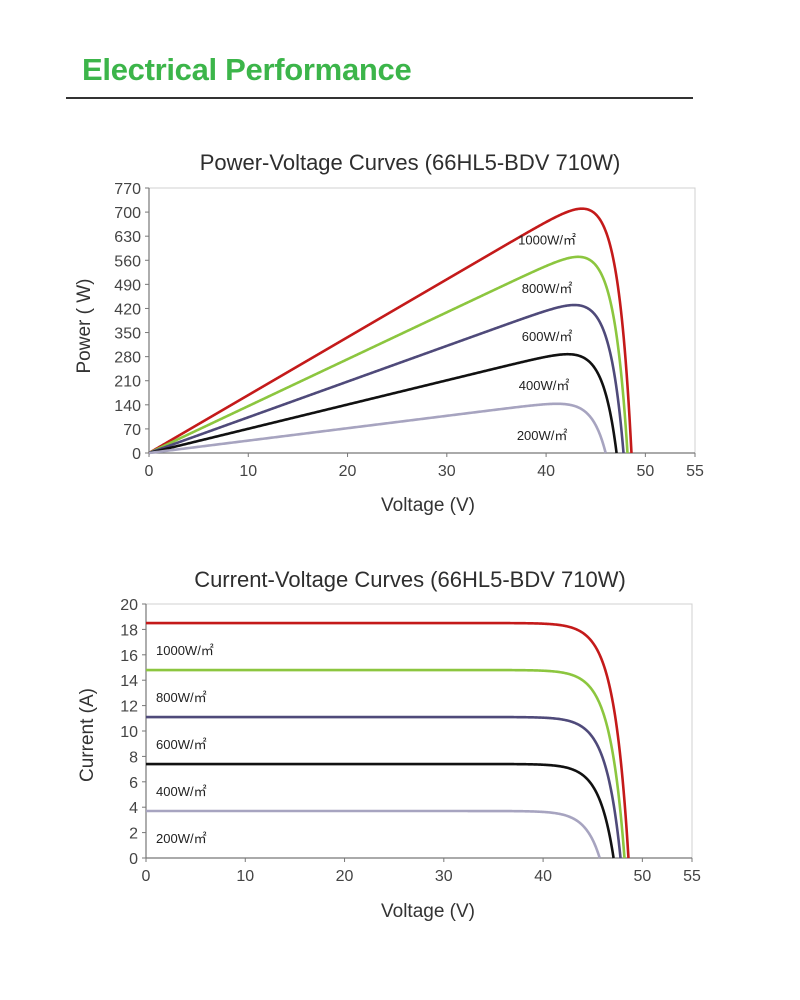 The height and width of the screenshot is (1000, 800). What do you see at coordinates (127, 261) in the screenshot?
I see `y-tick-label: 560` at bounding box center [127, 261].